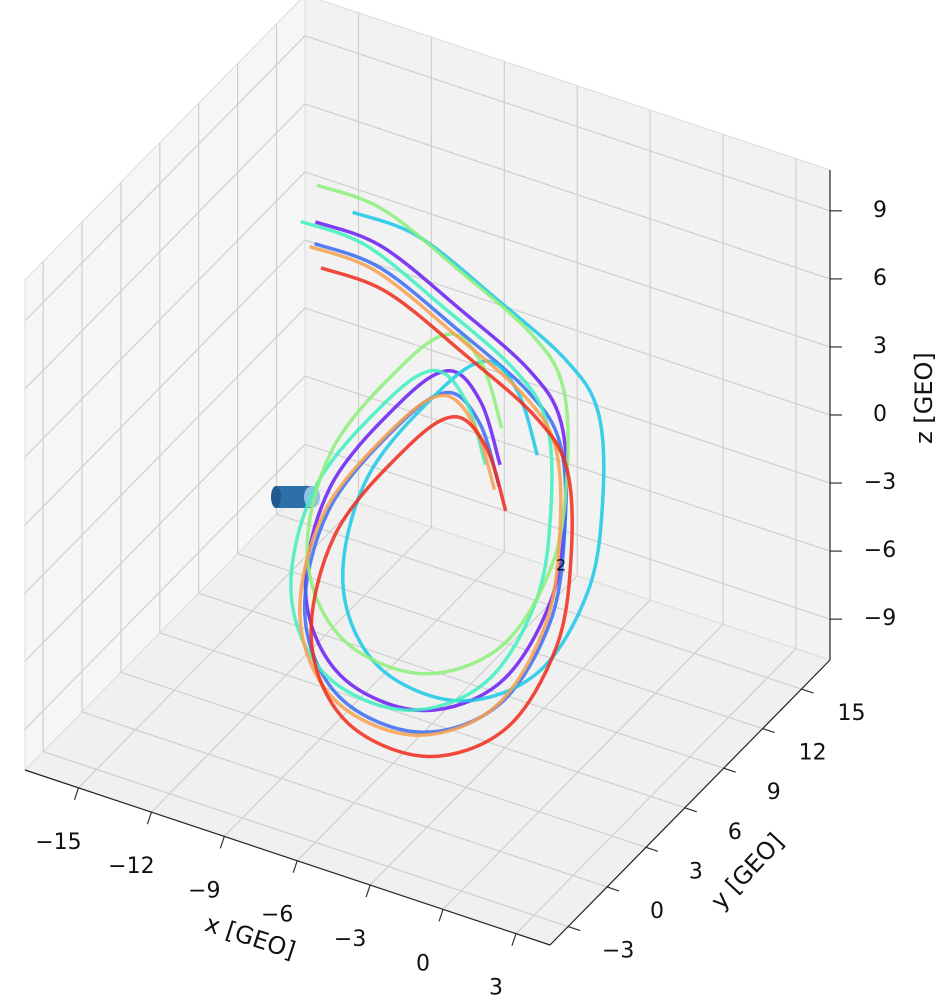 The height and width of the screenshot is (1004, 942). I want to click on cylinder-end, so click(276, 497).